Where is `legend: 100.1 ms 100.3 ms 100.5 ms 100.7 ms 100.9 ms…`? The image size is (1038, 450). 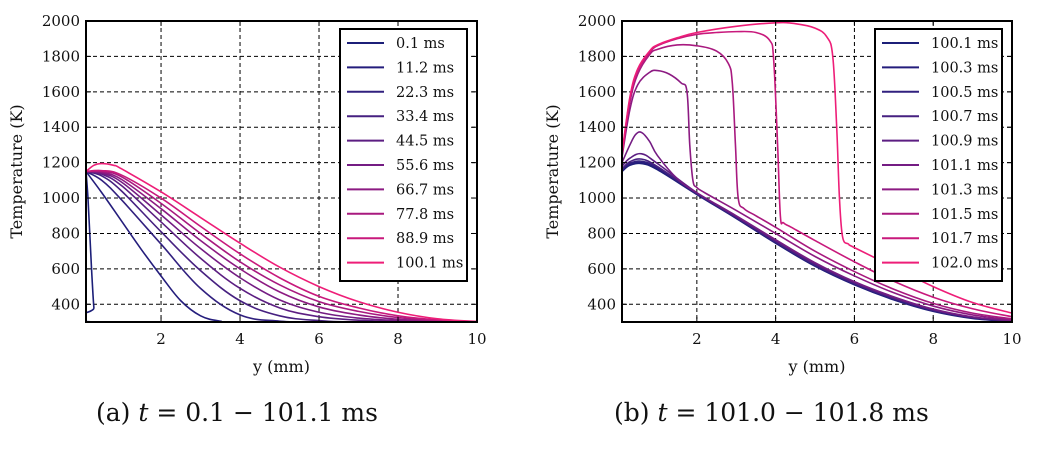
legend: 100.1 ms 100.3 ms 100.5 ms 100.7 ms 100.9 ms… is located at coordinates (938, 155).